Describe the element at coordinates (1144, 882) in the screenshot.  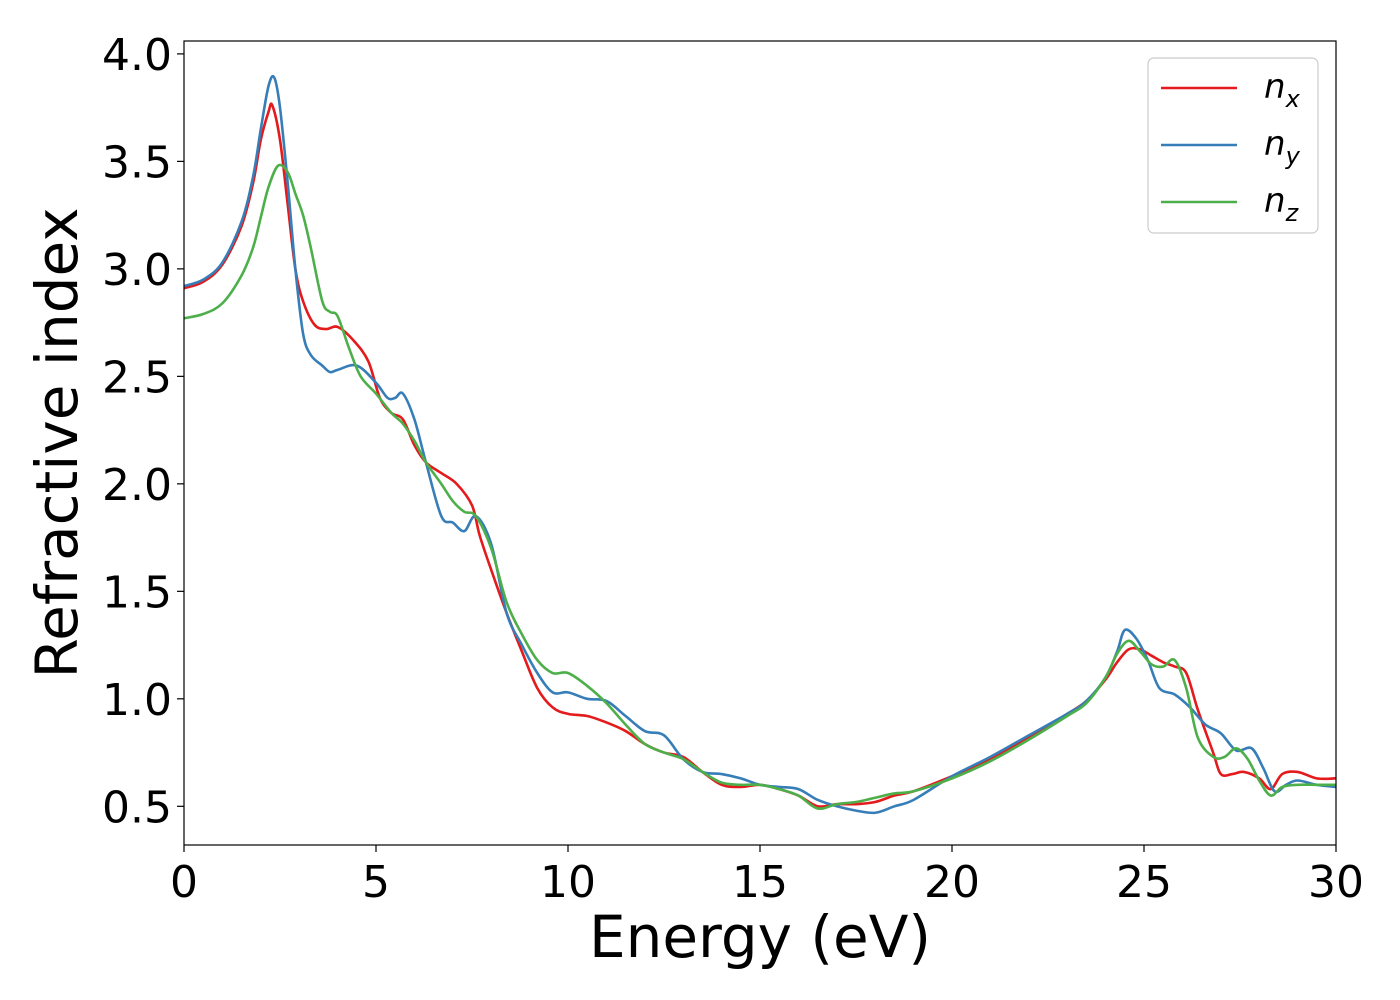
I see `x-tick-label: 25` at that location.